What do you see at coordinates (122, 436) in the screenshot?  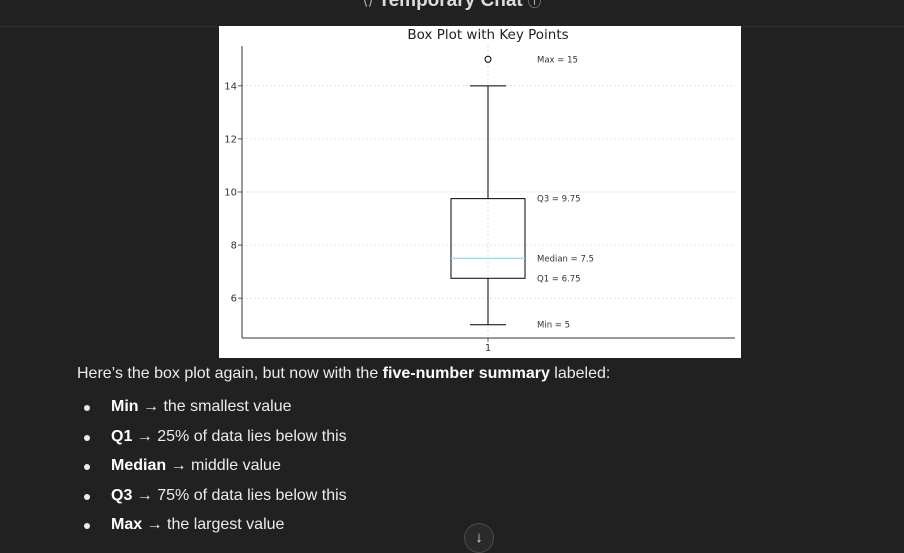 I see `item-term: Q1` at bounding box center [122, 436].